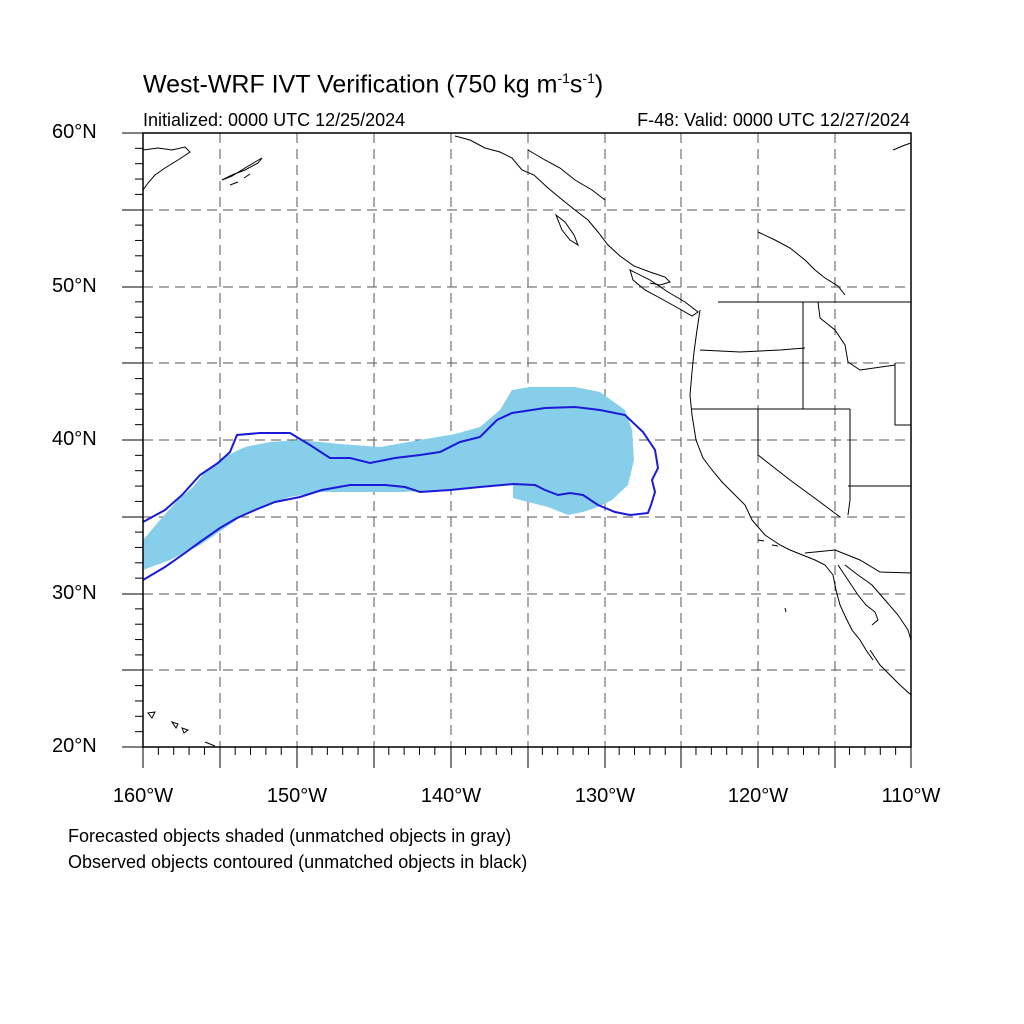 This screenshot has height=1024, width=1024. I want to click on channel-islands, so click(772, 576).